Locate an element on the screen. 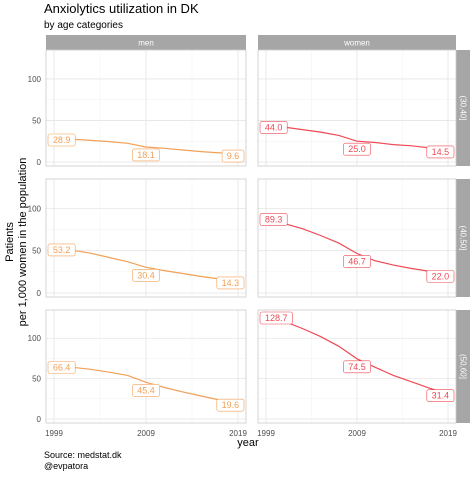  data-label: 14.5 is located at coordinates (440, 152).